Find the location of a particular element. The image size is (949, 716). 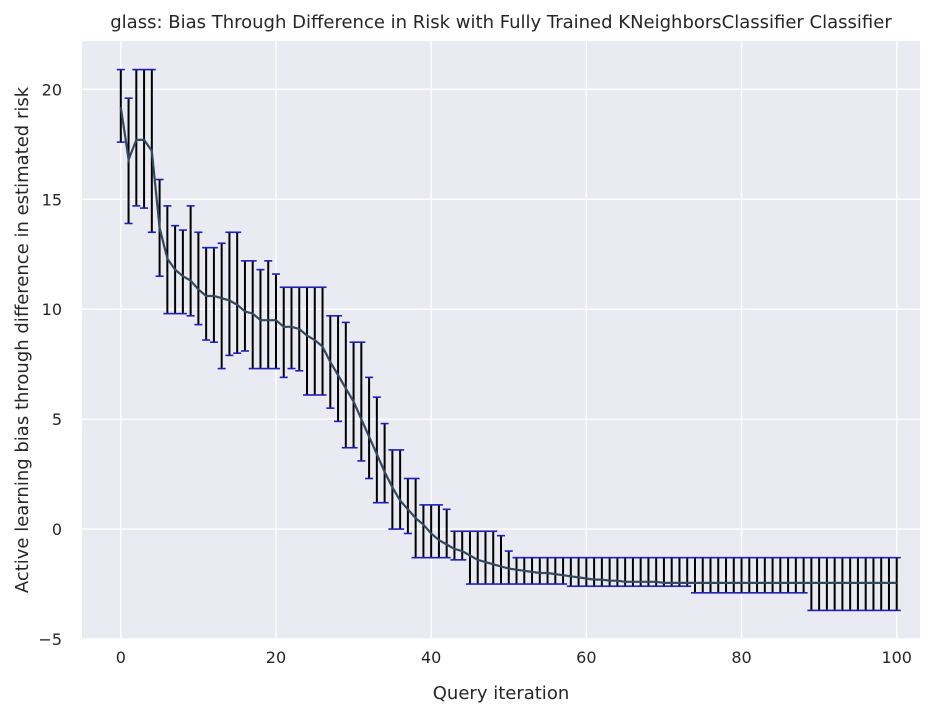

y-tick-label: −5 is located at coordinates (50, 639).